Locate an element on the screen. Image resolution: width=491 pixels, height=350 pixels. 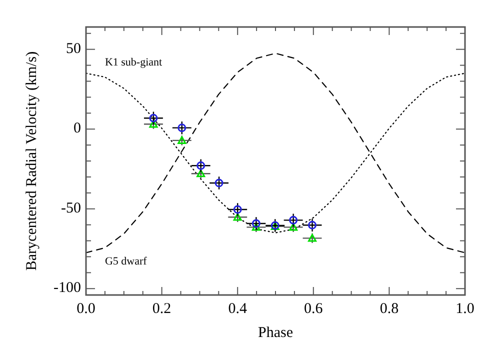
series-label: K1 sub-giant is located at coordinates (133, 62).